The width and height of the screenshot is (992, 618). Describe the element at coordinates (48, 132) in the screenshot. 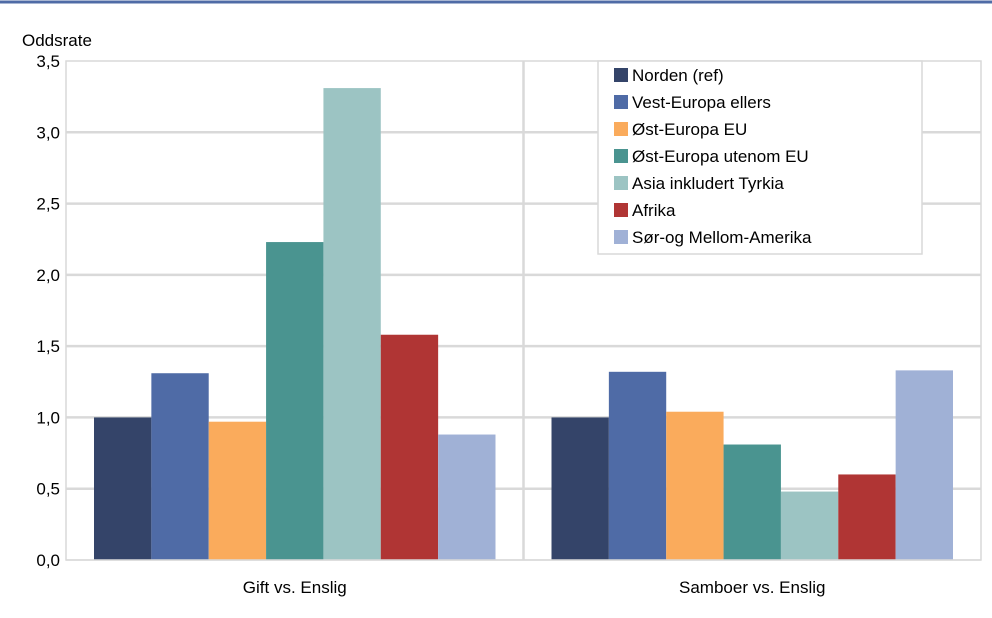

I see `y-tick-label: 3,0` at that location.